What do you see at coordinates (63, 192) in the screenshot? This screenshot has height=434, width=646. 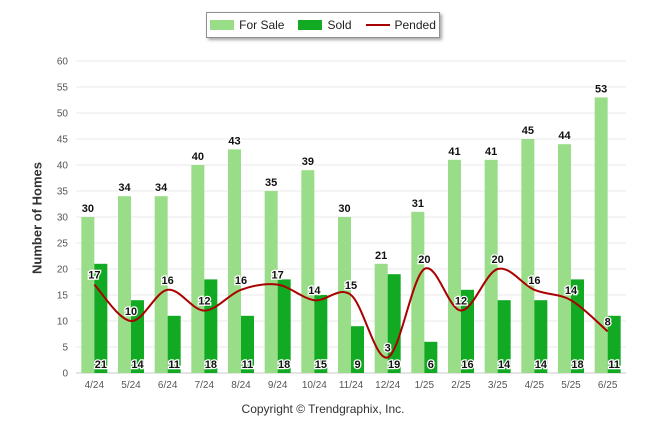 I see `y-tick-label: 35` at bounding box center [63, 192].